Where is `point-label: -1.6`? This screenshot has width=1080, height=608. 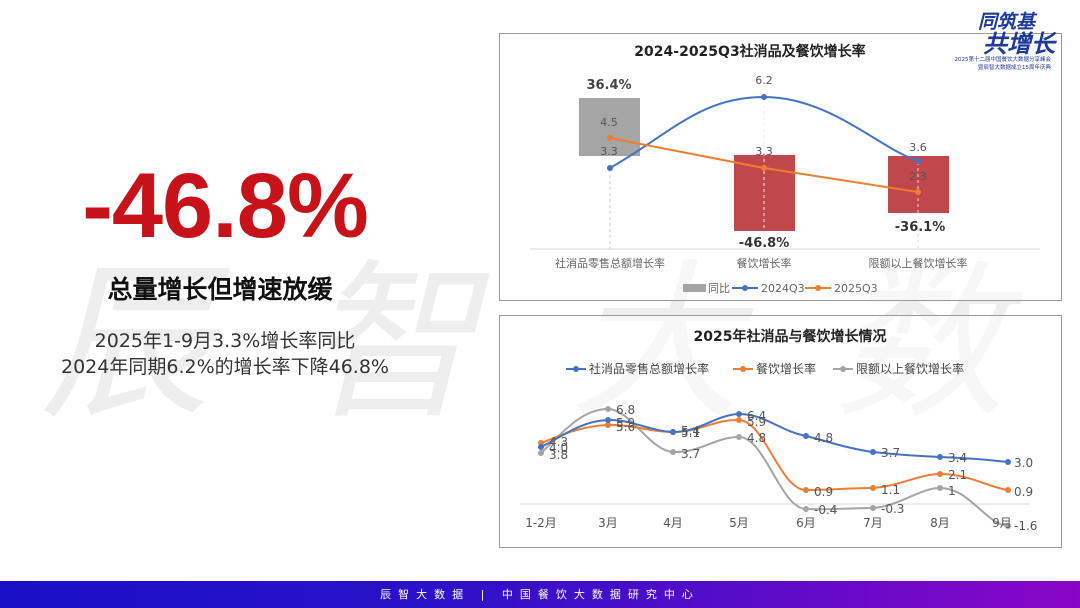 point-label: -1.6 is located at coordinates (1025, 526).